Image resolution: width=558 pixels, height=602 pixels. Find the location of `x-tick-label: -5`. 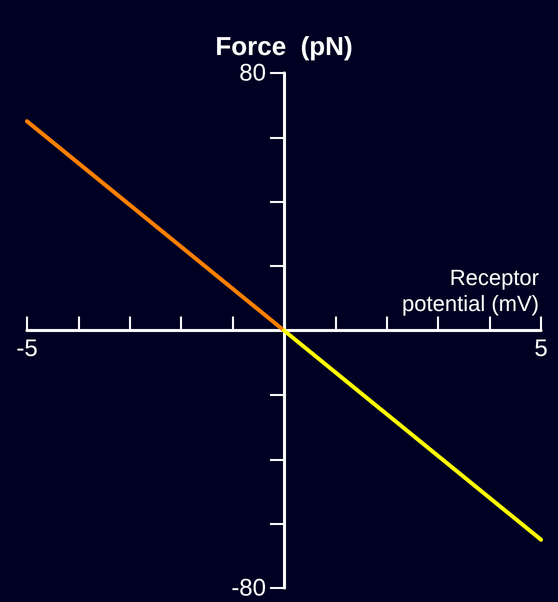

x-tick-label: -5 is located at coordinates (27, 348).